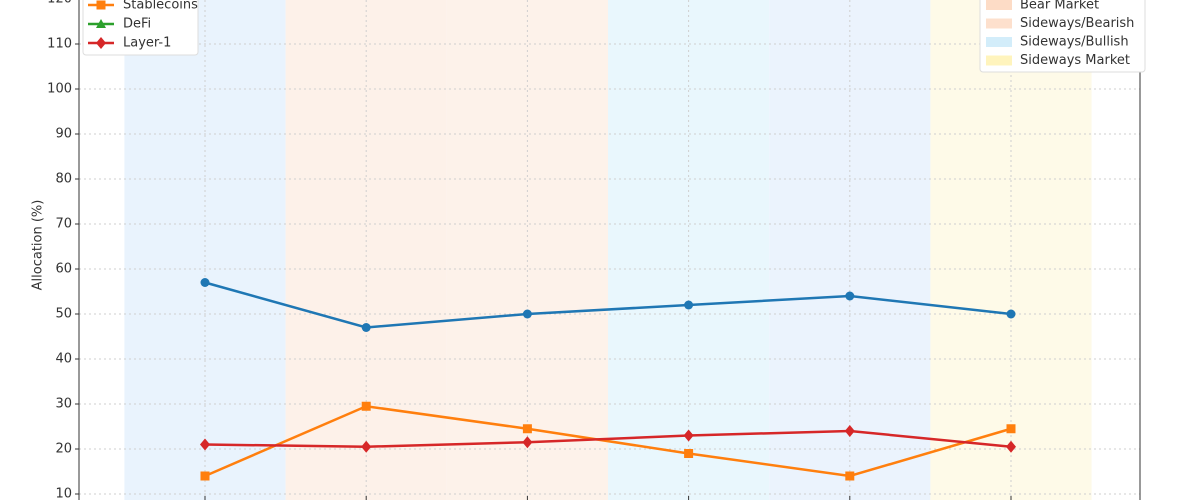 Image resolution: width=1200 pixels, height=500 pixels. I want to click on legend-label: DeFi, so click(137, 24).